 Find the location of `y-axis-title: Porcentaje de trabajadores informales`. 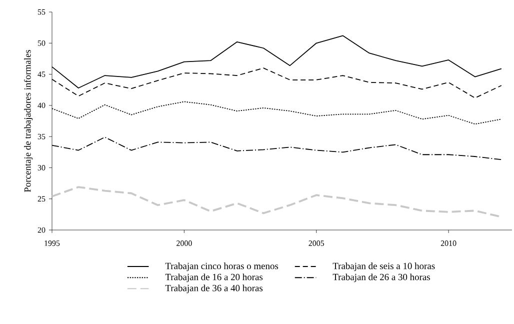

y-axis-title: Porcentaje de trabajadores informales is located at coordinates (28, 121).